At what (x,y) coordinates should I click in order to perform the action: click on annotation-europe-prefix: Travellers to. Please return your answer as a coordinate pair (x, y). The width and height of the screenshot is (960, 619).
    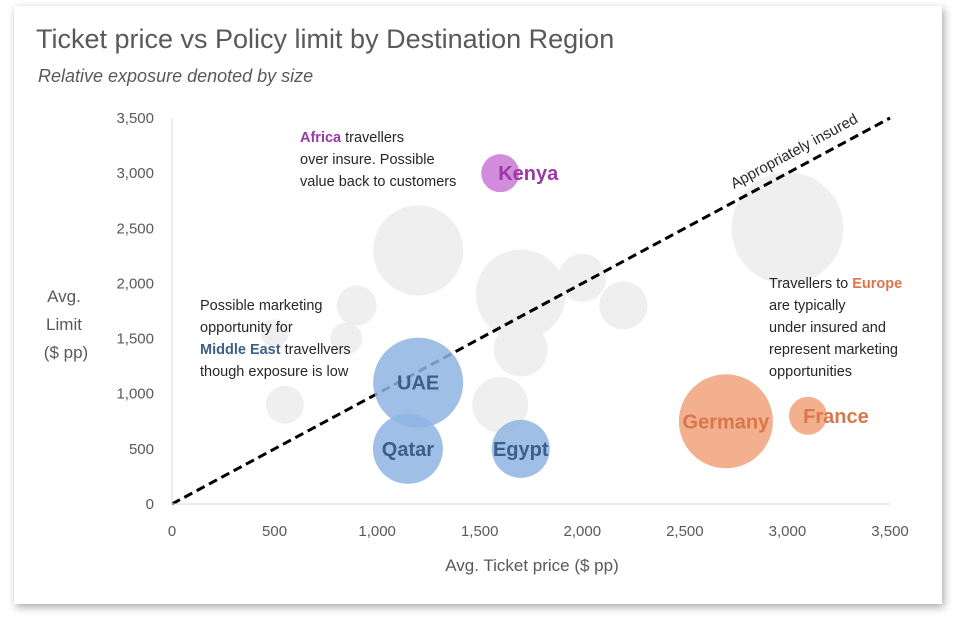
    Looking at the image, I should click on (808, 284).